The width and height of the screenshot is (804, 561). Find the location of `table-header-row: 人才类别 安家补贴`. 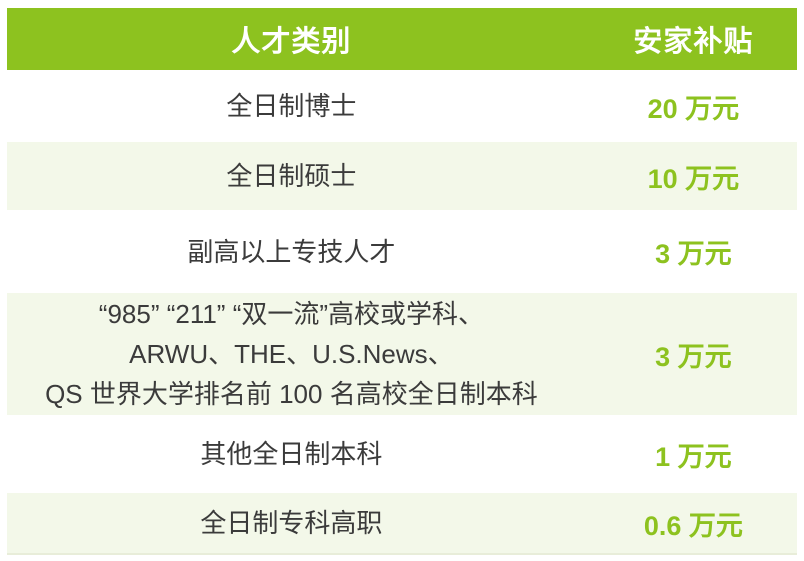

table-header-row: 人才类别 安家补贴 is located at coordinates (402, 39).